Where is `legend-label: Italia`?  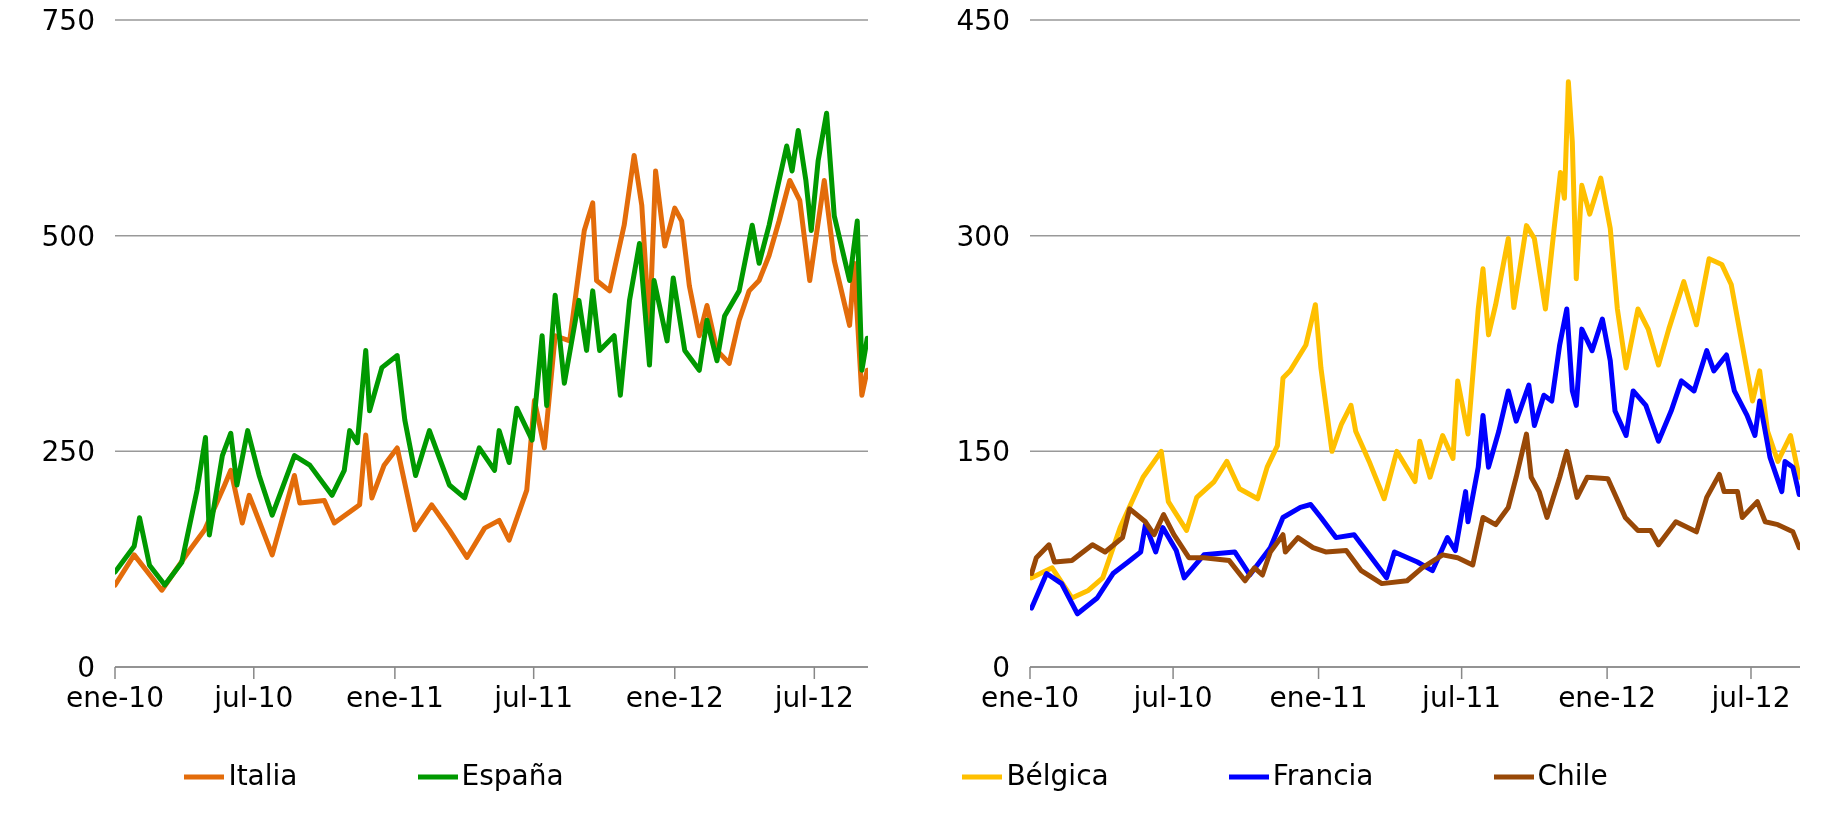
legend-label: Italia is located at coordinates (263, 775).